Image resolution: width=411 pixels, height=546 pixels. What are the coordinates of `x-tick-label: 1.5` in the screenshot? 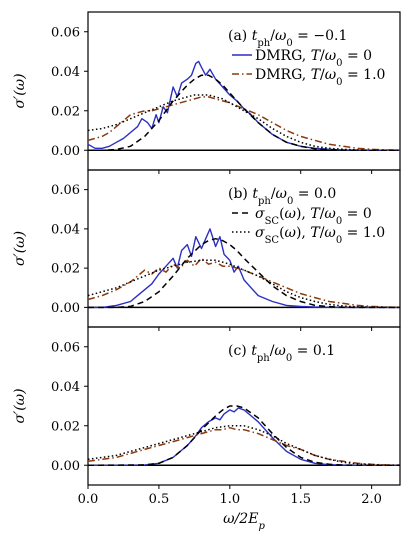 It's located at (300, 499).